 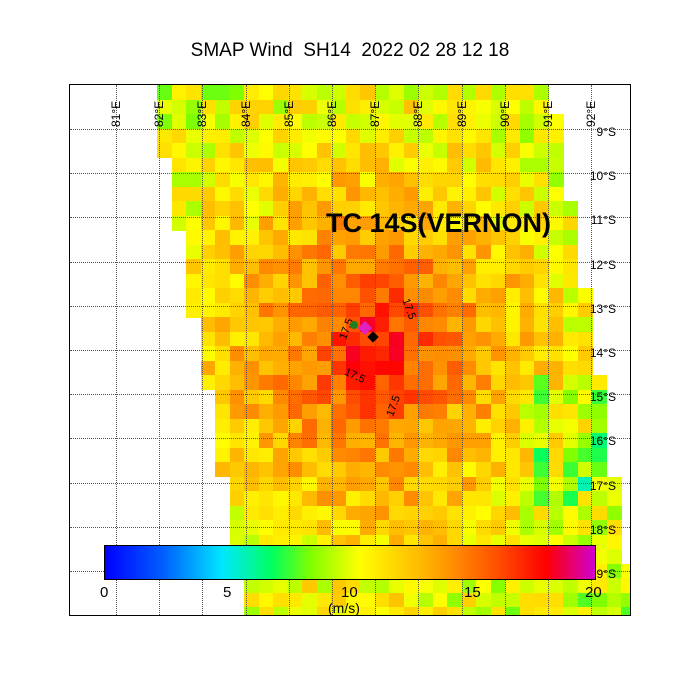 I want to click on lon-tick-label: 87°E, so click(x=375, y=113).